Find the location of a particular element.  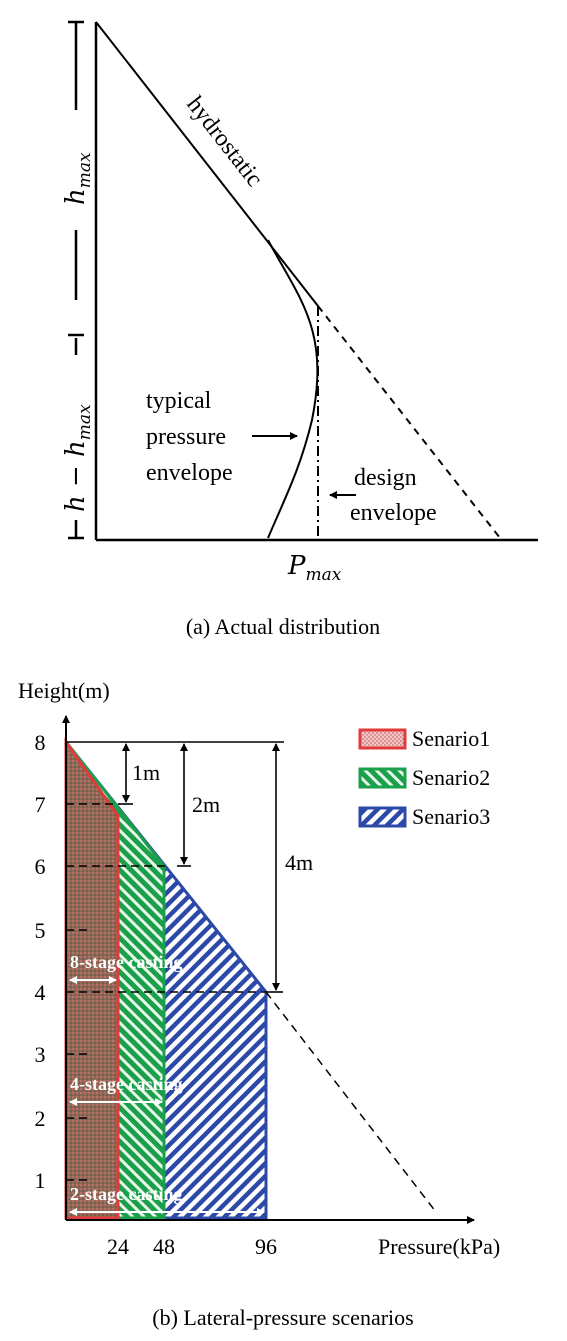

legend-swatch-senario1 is located at coordinates (382, 739).